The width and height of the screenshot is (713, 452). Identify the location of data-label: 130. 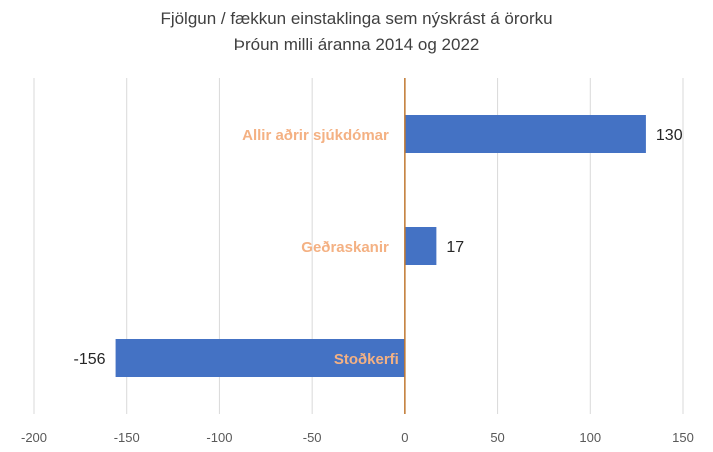
(669, 135).